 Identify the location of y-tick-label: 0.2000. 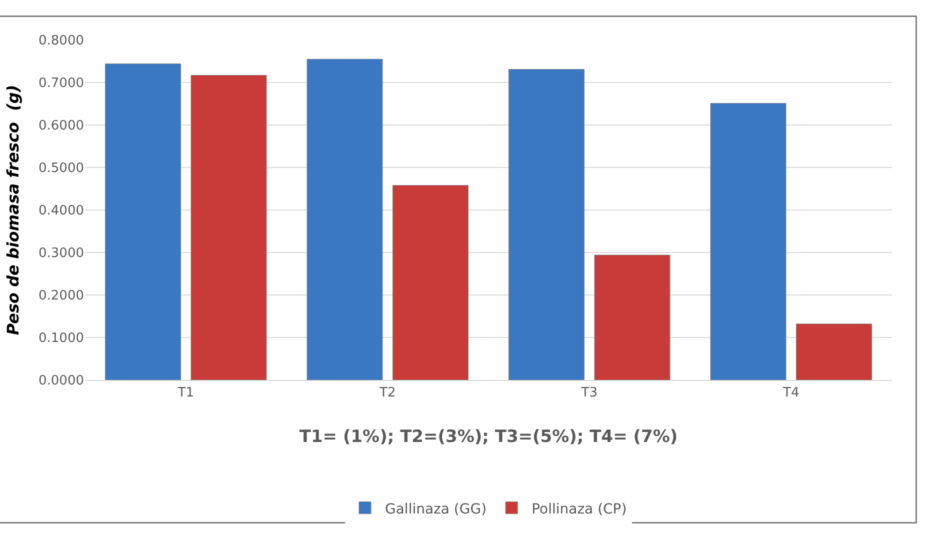
(61, 296).